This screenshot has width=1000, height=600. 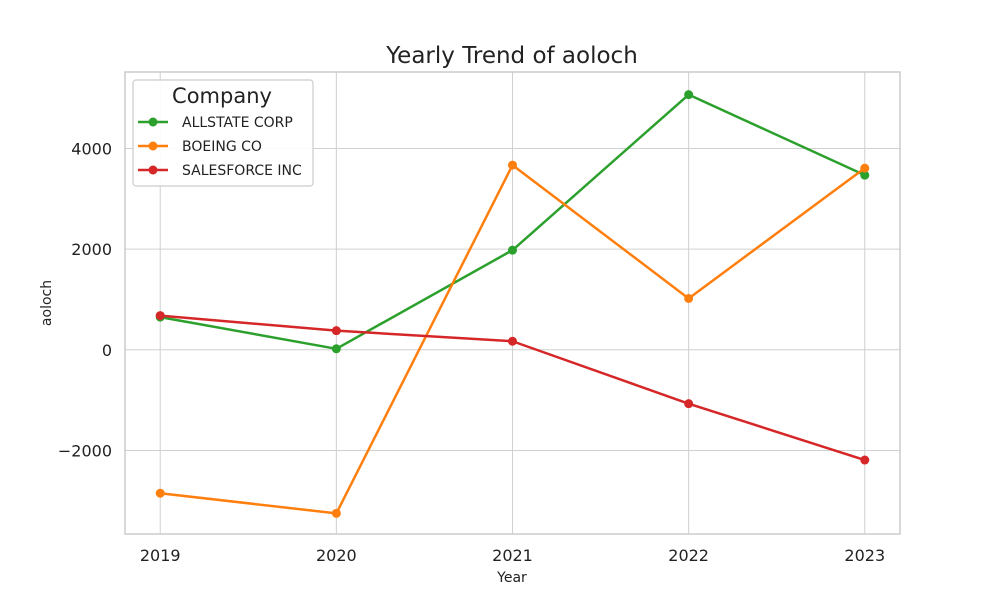 I want to click on data-point-boeing-co-2019, so click(x=160, y=493).